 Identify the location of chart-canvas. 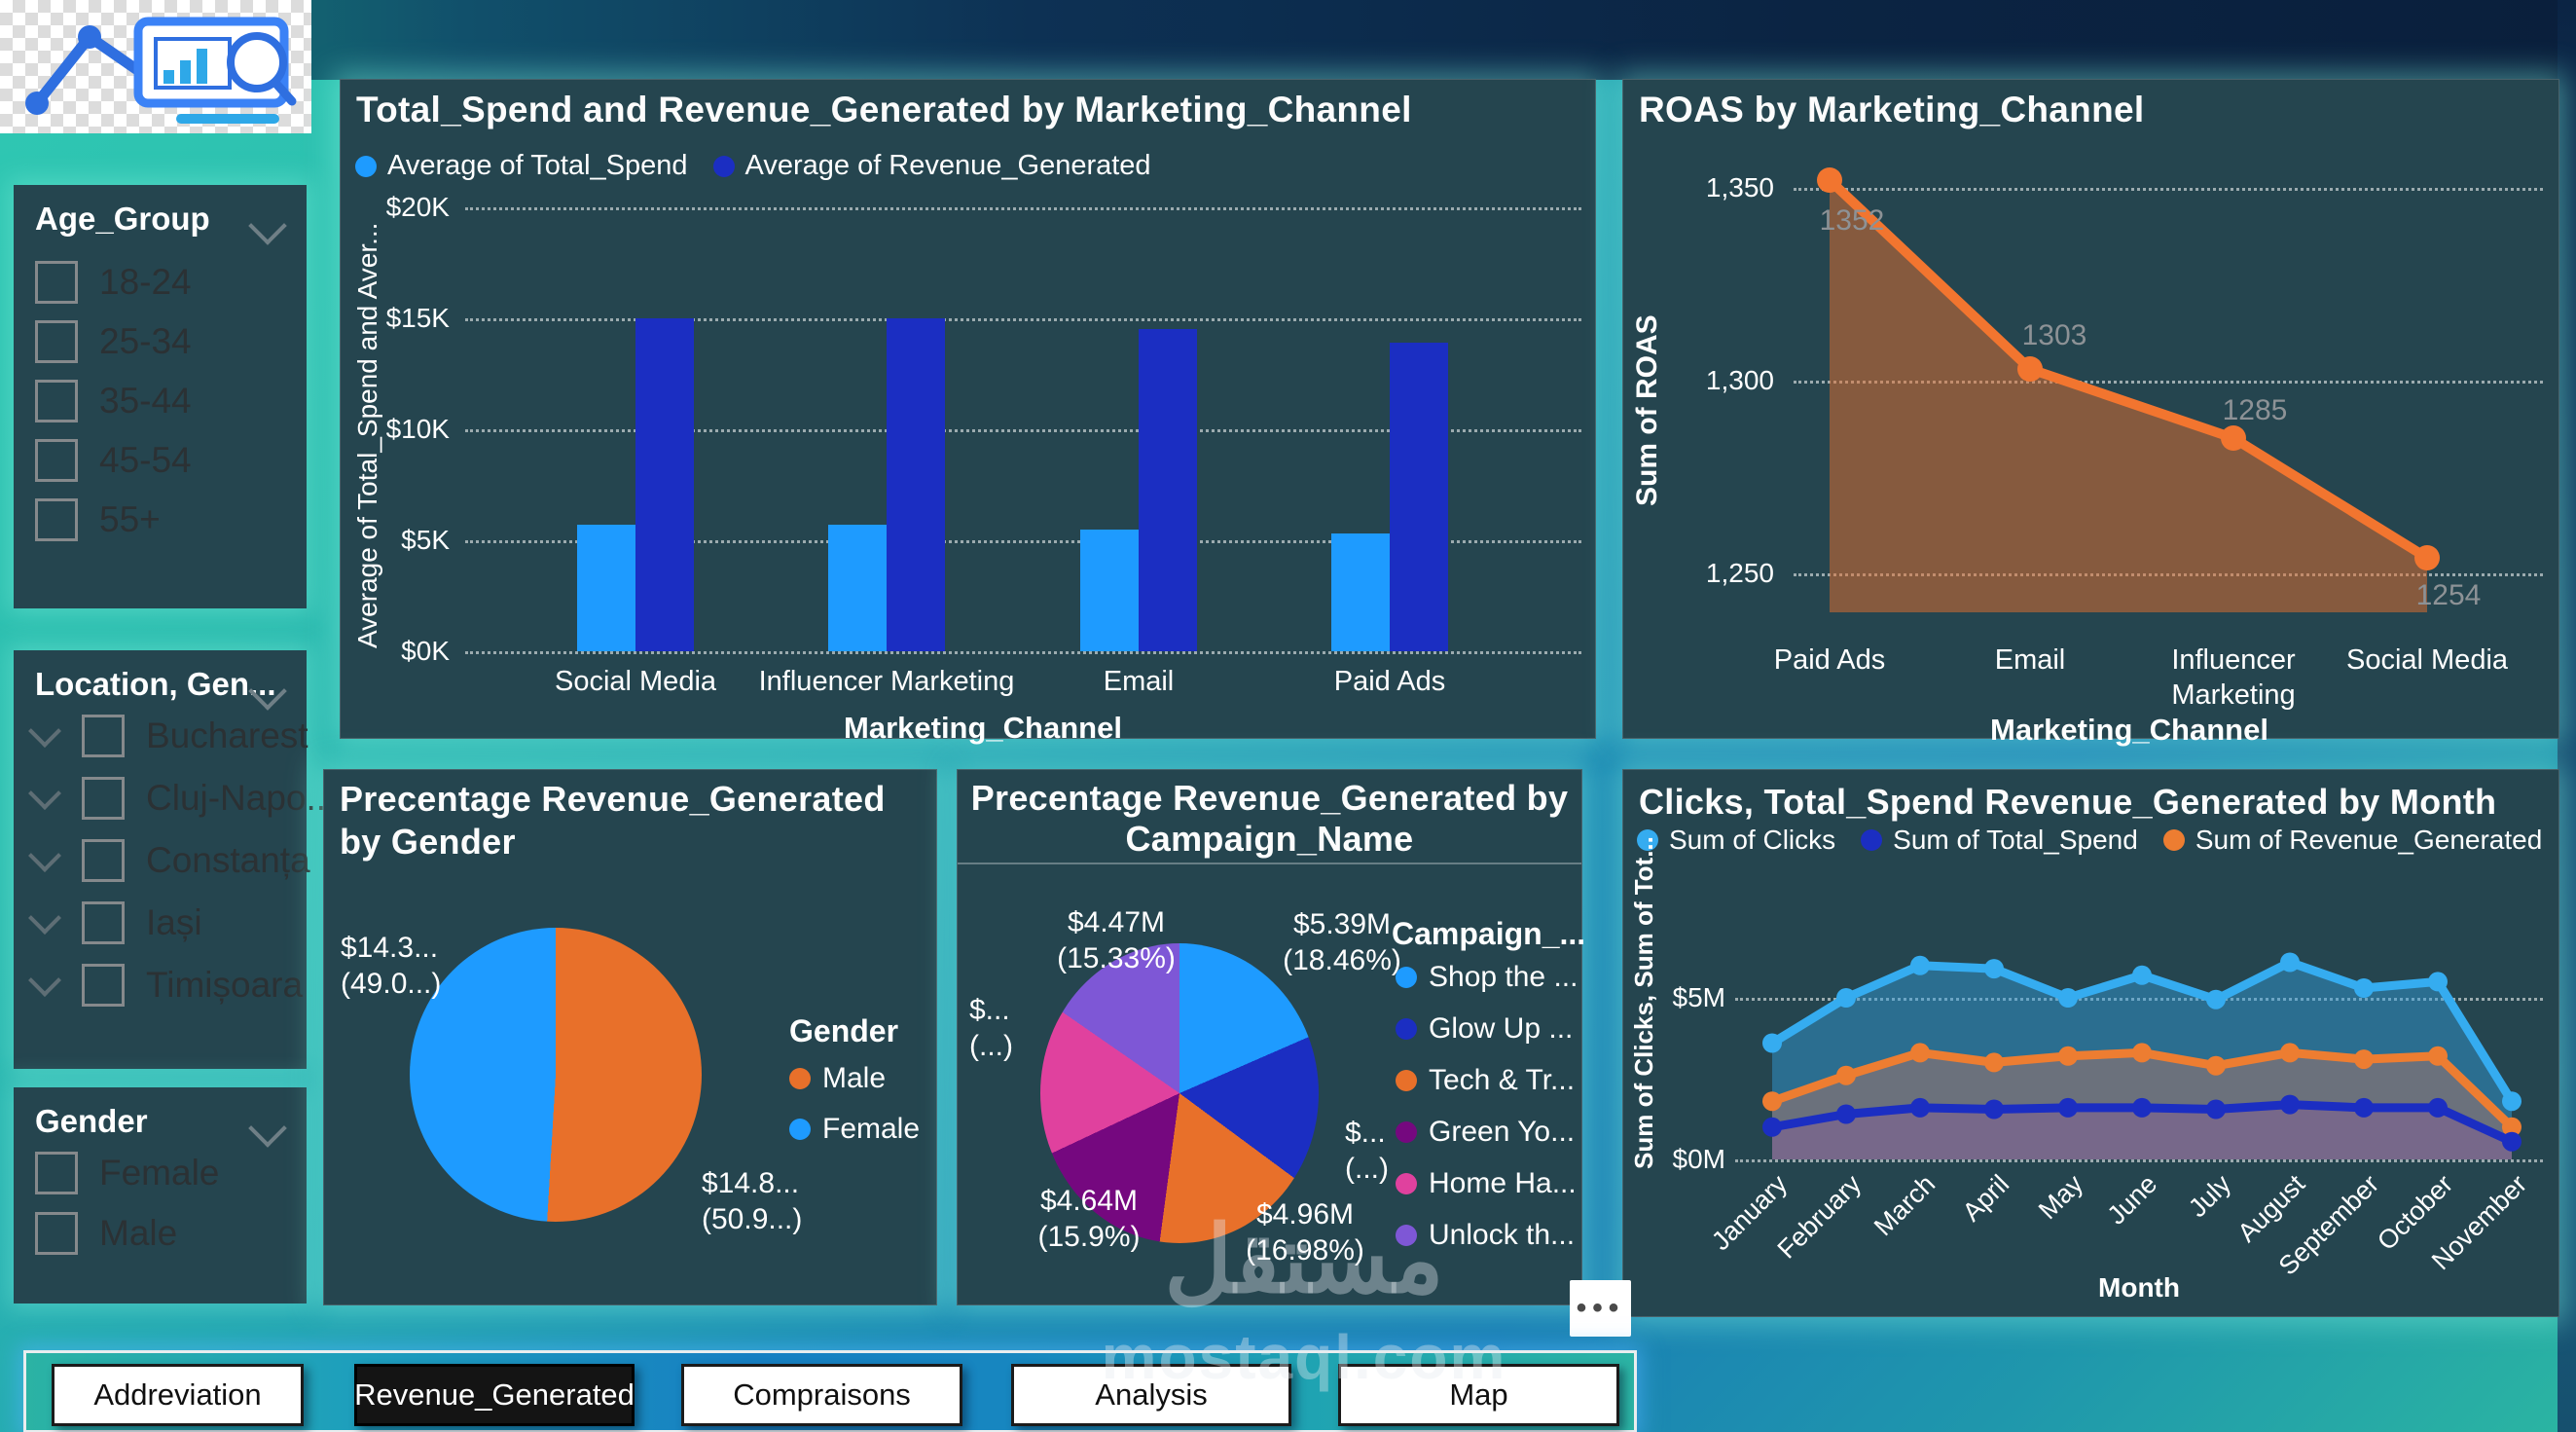
(2128, 389).